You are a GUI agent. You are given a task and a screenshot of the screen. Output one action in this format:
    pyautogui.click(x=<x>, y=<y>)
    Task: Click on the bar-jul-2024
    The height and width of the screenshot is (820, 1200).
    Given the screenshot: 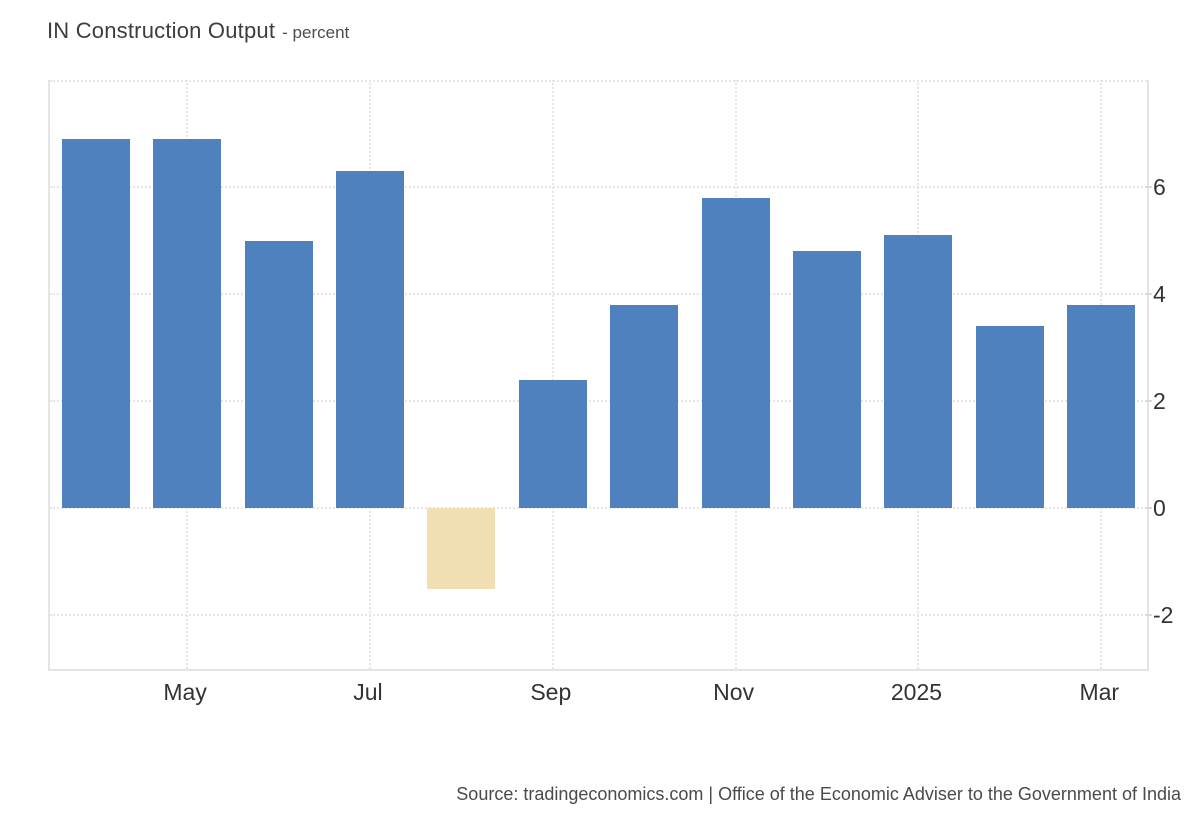 What is the action you would take?
    pyautogui.click(x=369, y=340)
    